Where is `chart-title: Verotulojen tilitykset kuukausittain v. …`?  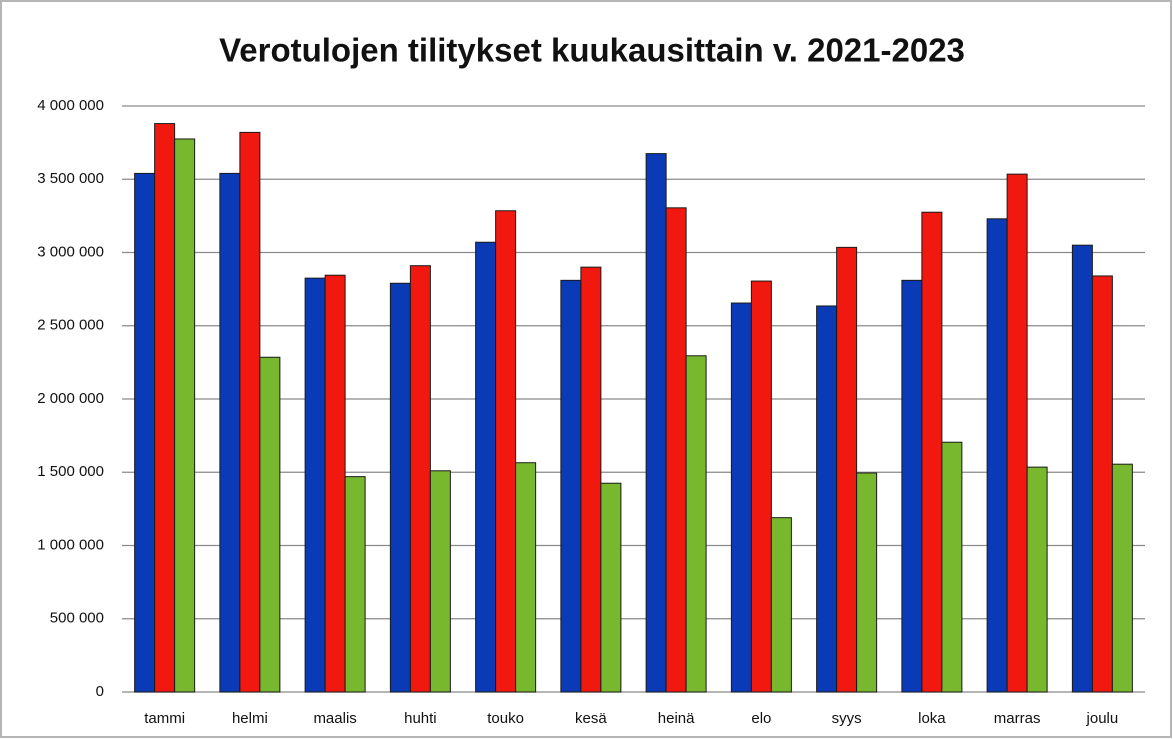 chart-title: Verotulojen tilitykset kuukausittain v. … is located at coordinates (592, 50).